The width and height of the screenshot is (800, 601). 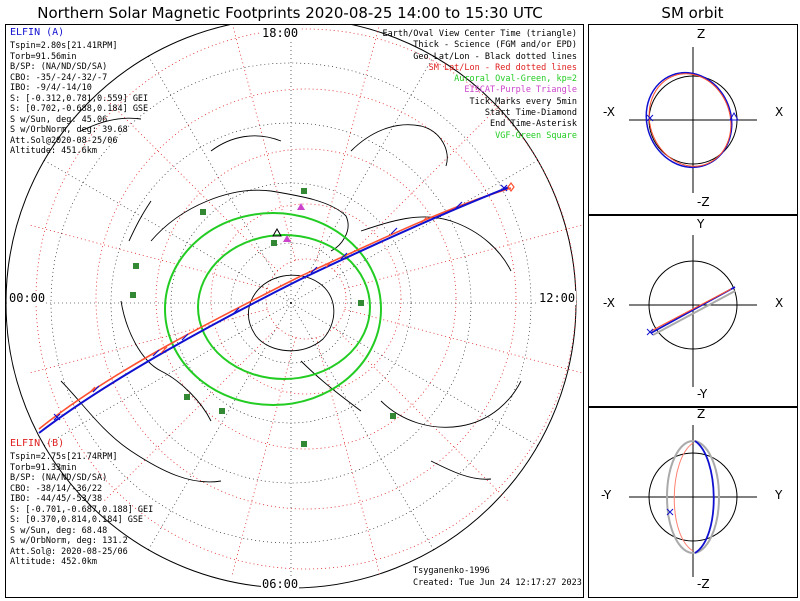 What do you see at coordinates (59, 119) in the screenshot?
I see `info-line: S w/Sun, deg: 45.06` at bounding box center [59, 119].